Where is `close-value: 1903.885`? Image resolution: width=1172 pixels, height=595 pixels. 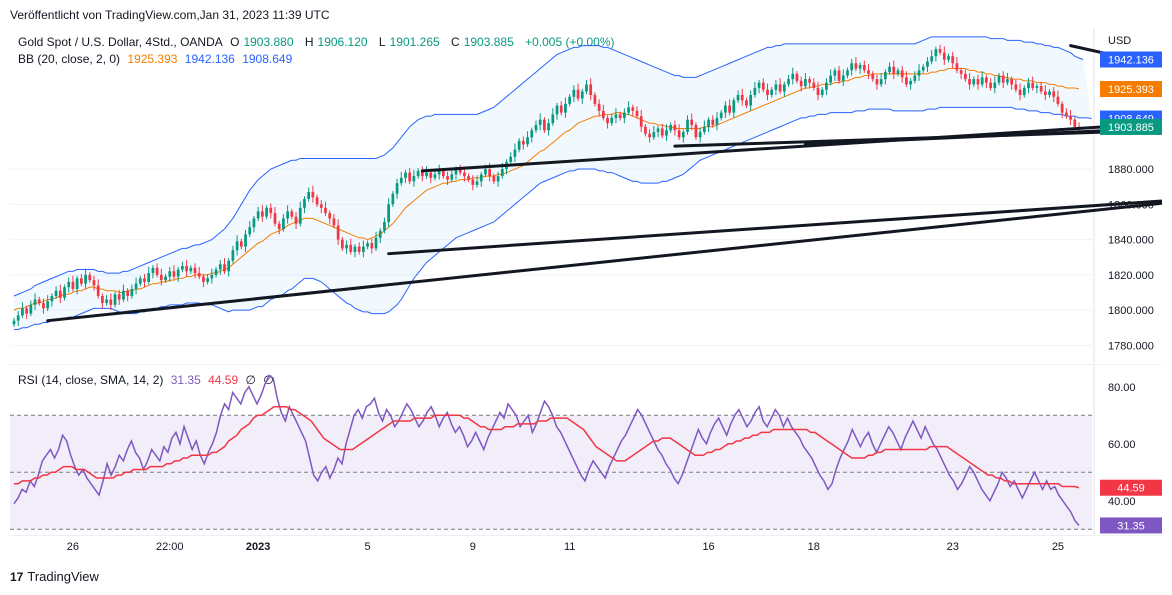 close-value: 1903.885 is located at coordinates (488, 42).